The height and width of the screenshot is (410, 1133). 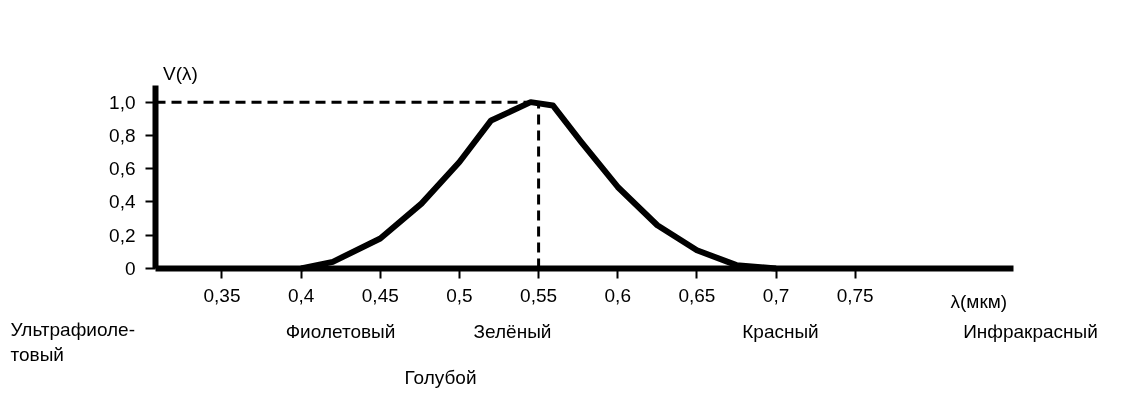 I want to click on x-tick-label: 0,4, so click(x=301, y=295).